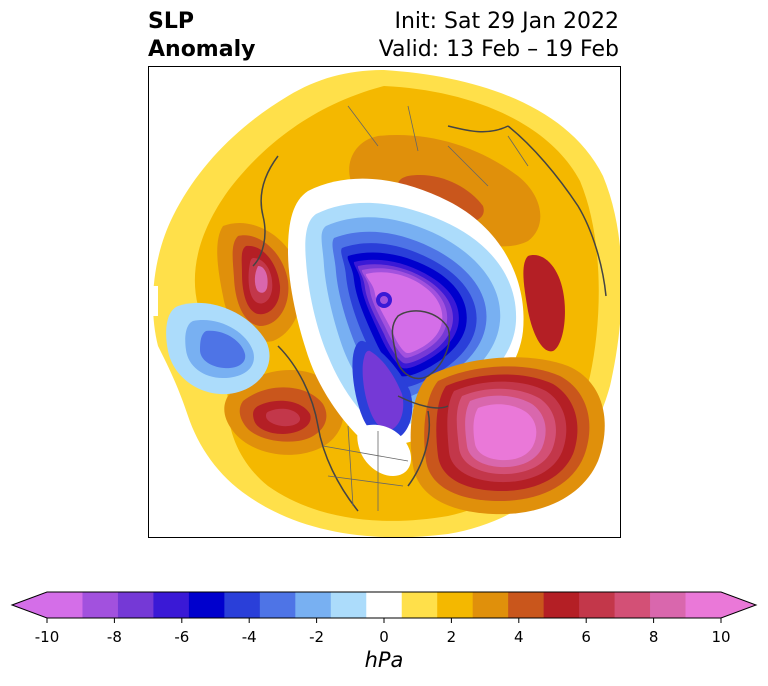 The height and width of the screenshot is (686, 768). What do you see at coordinates (738, 605) in the screenshot?
I see `colorbar-extend-high` at bounding box center [738, 605].